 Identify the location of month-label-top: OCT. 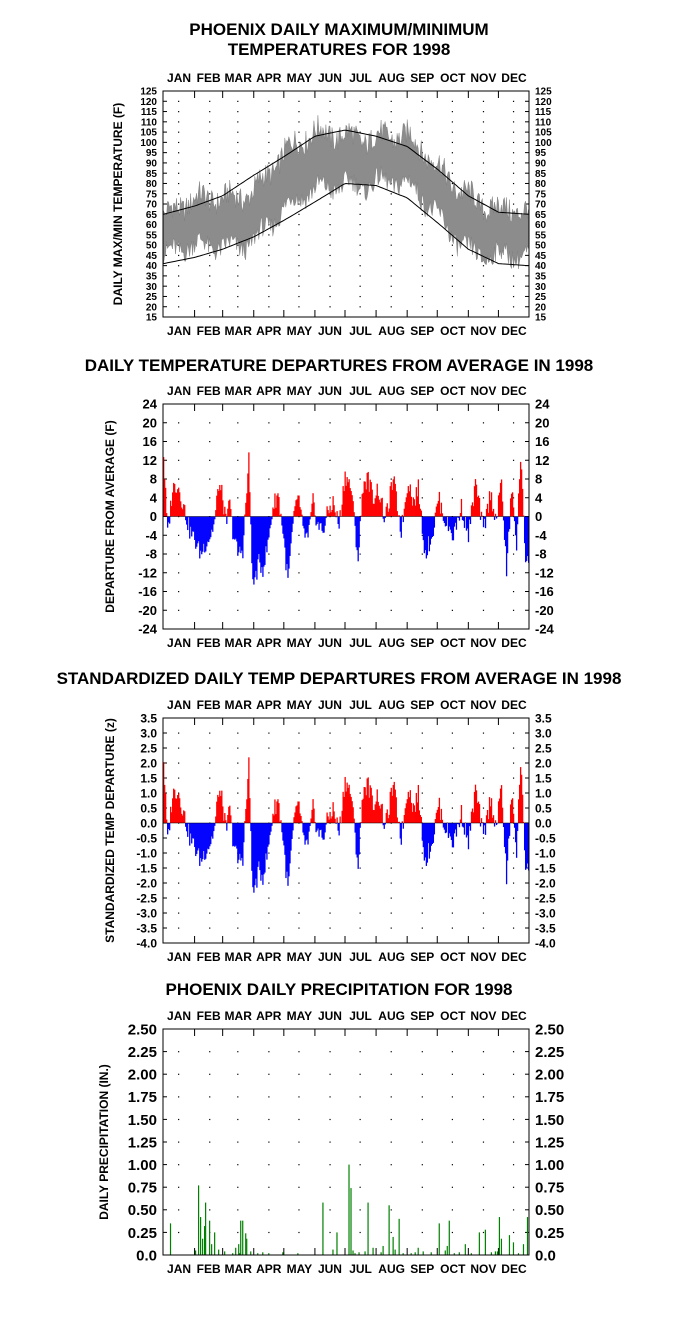
(453, 78).